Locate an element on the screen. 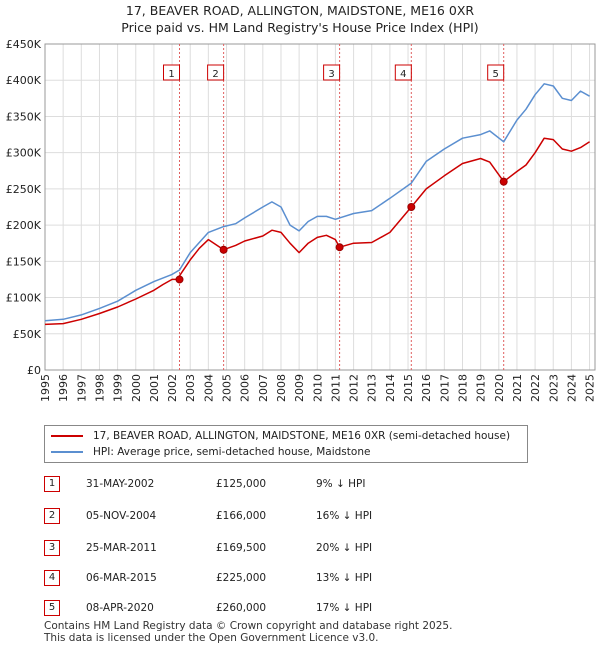  sale-date: 25-MAR-2011 is located at coordinates (121, 548).